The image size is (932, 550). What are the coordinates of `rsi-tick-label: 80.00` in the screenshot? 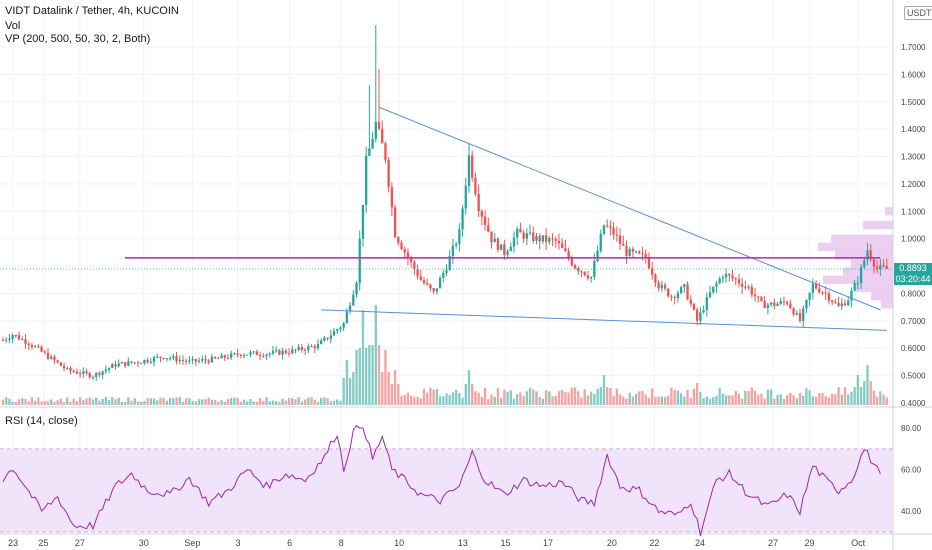 It's located at (911, 428).